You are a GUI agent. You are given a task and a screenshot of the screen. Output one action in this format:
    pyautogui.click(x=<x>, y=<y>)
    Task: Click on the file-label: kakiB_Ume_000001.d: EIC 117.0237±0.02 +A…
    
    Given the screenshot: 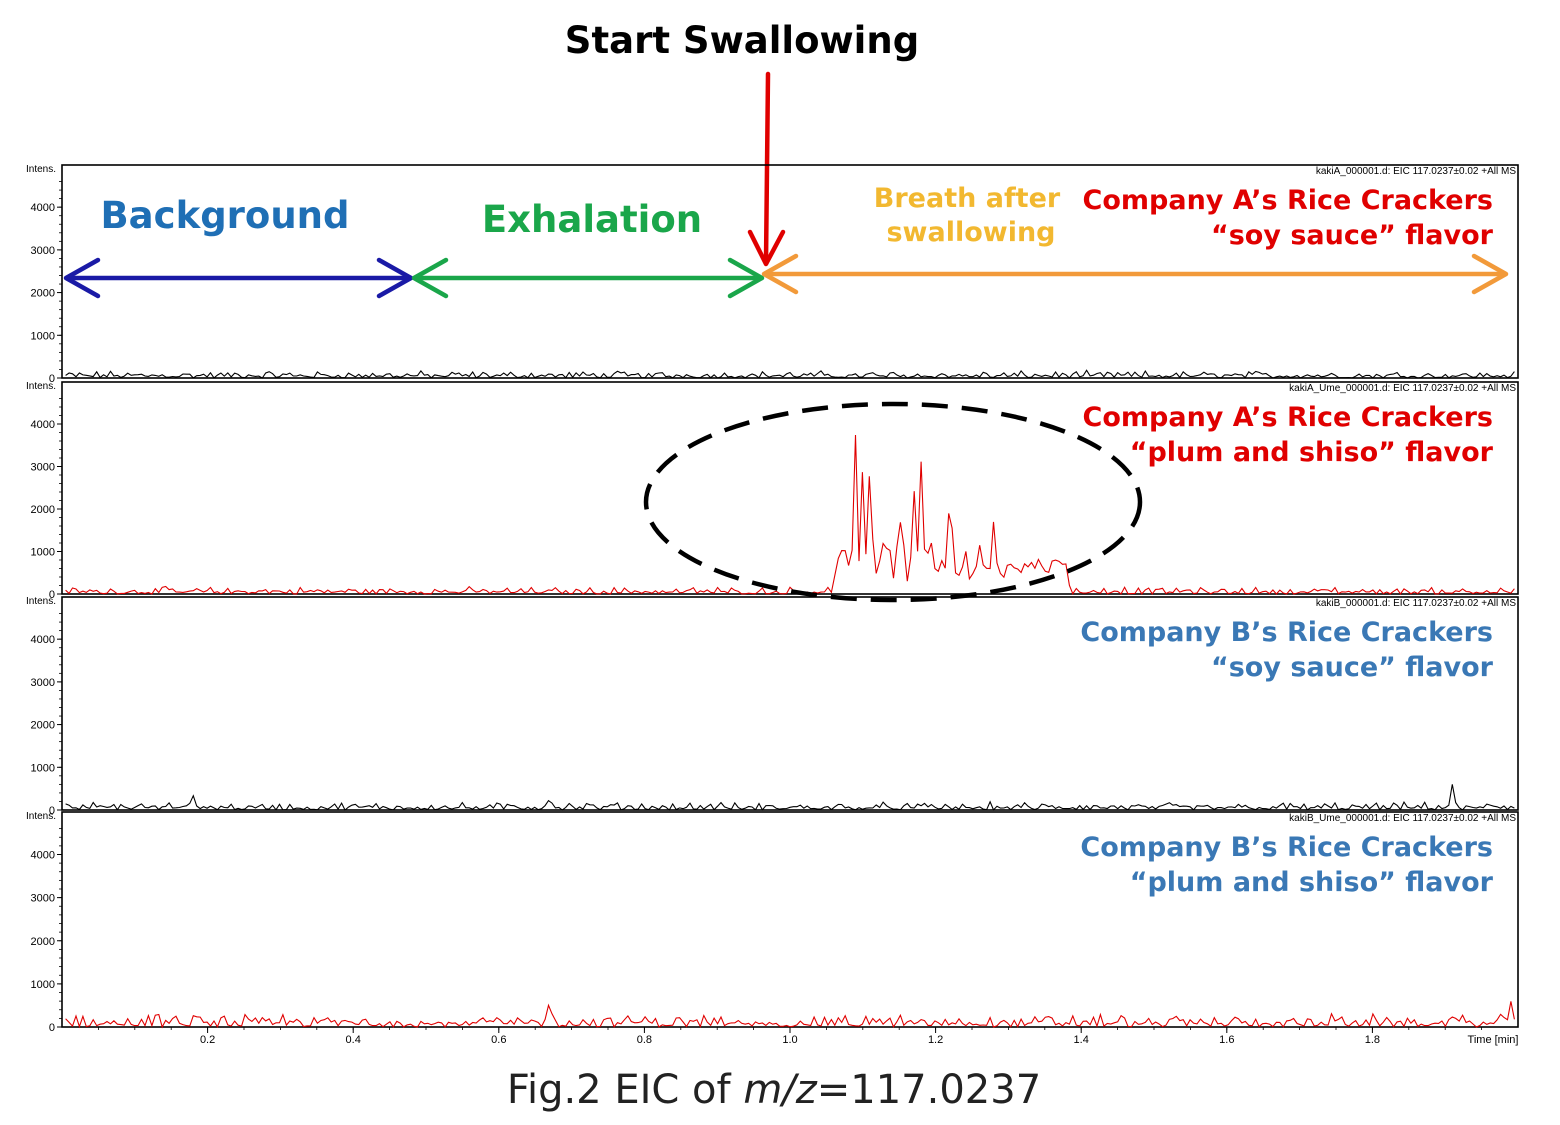 What is the action you would take?
    pyautogui.click(x=1402, y=818)
    